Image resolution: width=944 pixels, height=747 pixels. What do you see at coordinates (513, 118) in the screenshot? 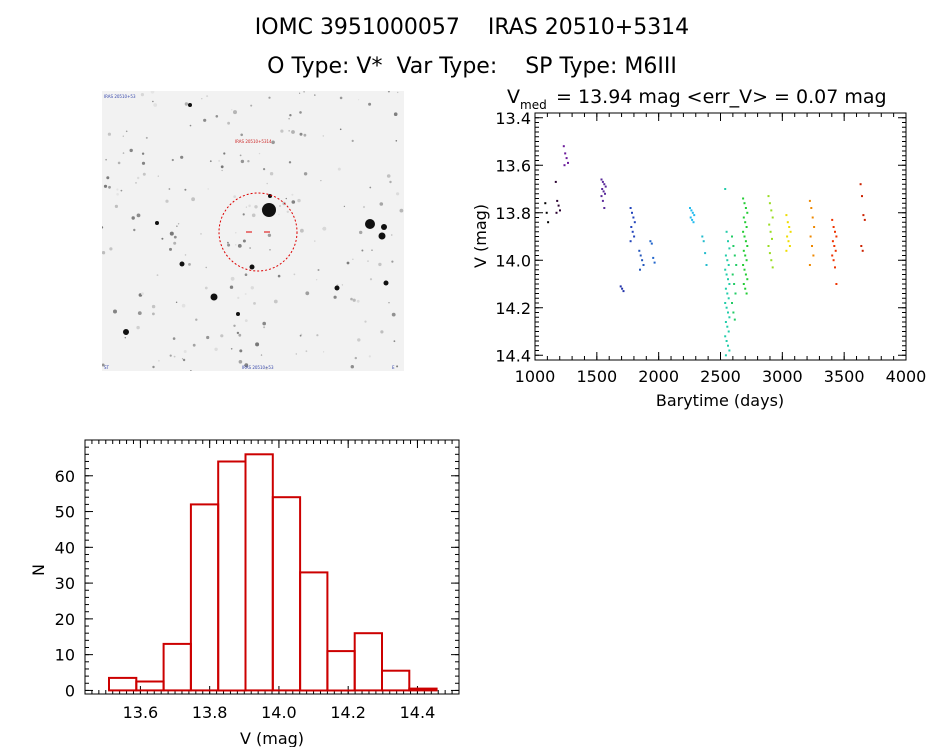
I see `lc-y-tick-label: 13.4` at bounding box center [513, 118].